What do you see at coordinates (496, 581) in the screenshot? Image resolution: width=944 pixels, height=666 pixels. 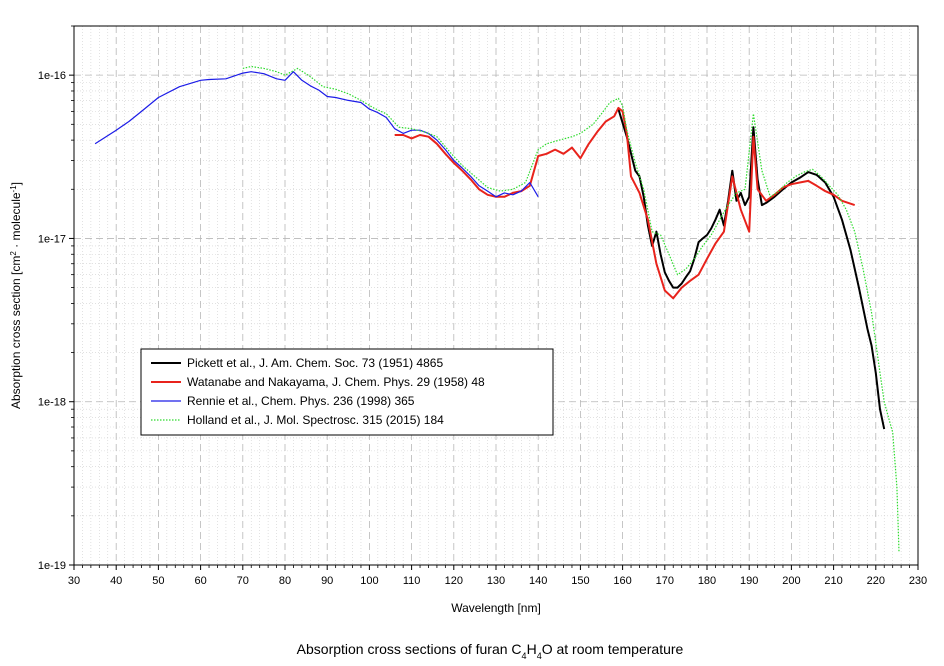 I see `x-tick-label: 130` at bounding box center [496, 581].